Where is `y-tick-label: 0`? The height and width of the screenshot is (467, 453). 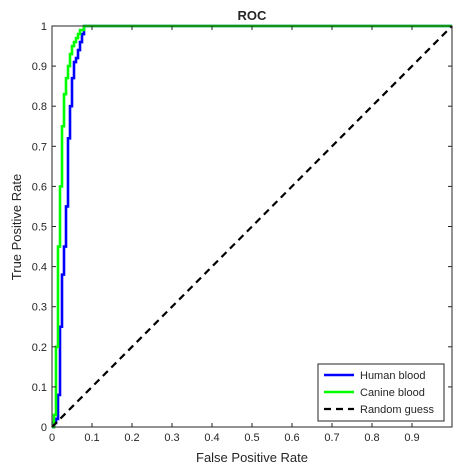 y-tick-label: 0 is located at coordinates (44, 428).